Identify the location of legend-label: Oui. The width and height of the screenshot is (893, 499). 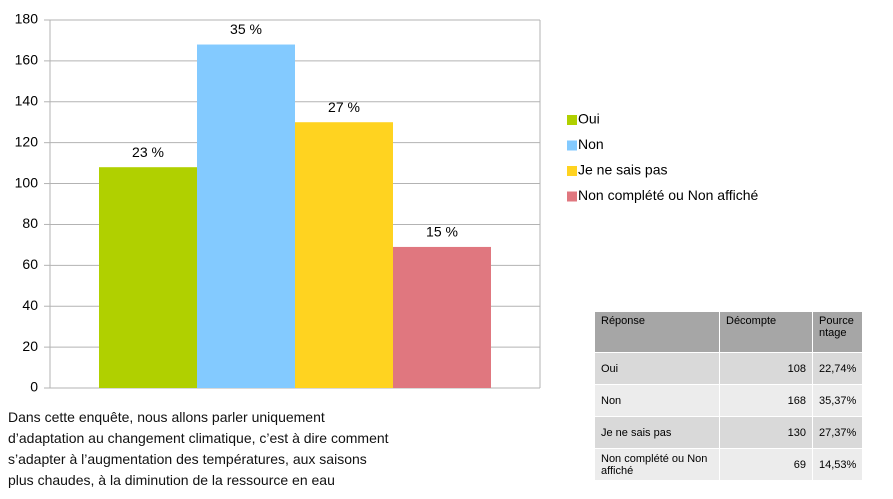
(589, 119).